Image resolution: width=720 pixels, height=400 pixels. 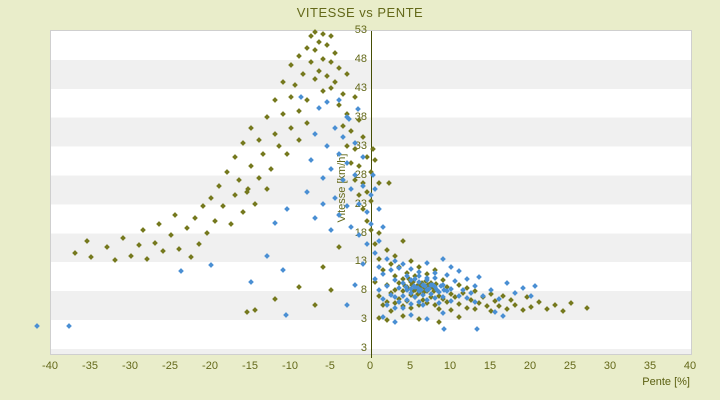 I want to click on x-tick-label: -15, so click(x=250, y=366).